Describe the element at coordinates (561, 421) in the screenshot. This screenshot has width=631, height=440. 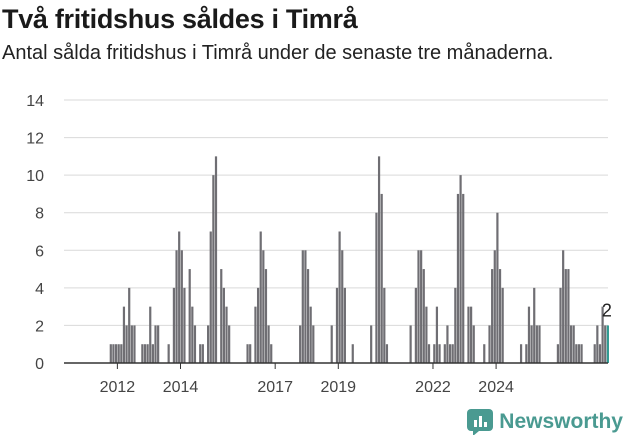
I see `brand-name: Newsworthy` at that location.